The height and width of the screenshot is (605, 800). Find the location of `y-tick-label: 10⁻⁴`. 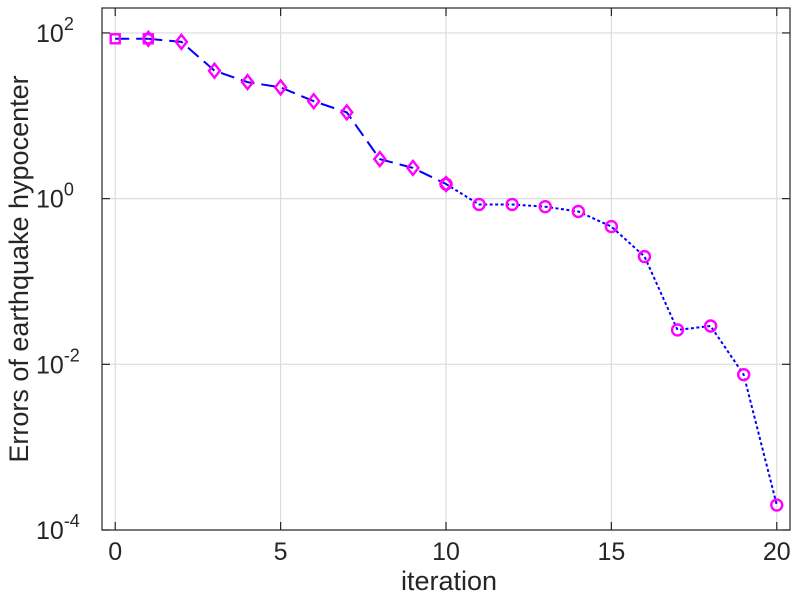

y-tick-label: 10⁻⁴ is located at coordinates (58, 528).